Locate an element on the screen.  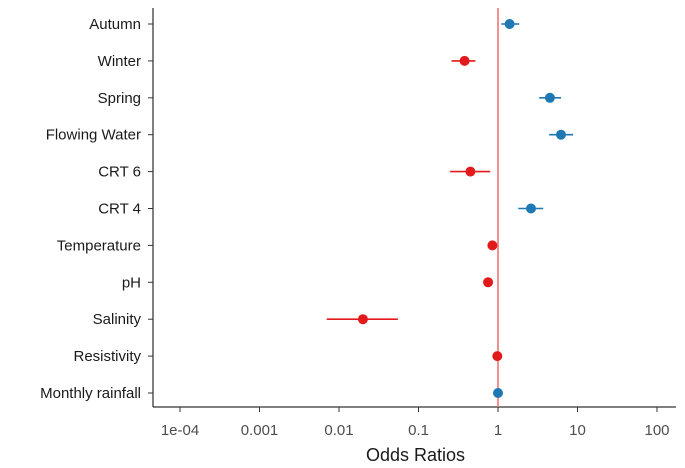
category-label: Flowing Water is located at coordinates (93, 135).